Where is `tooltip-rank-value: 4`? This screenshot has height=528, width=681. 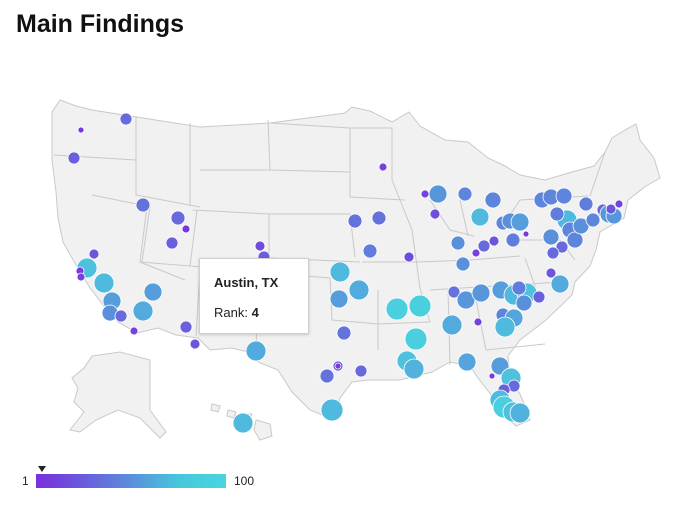
tooltip-rank-value: 4 is located at coordinates (255, 312).